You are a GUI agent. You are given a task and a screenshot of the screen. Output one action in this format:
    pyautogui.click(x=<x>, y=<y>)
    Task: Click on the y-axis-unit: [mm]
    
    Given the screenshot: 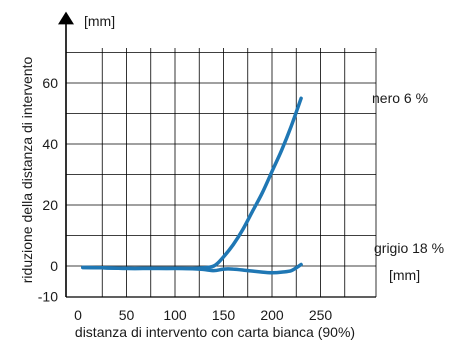 What is the action you would take?
    pyautogui.click(x=99, y=21)
    